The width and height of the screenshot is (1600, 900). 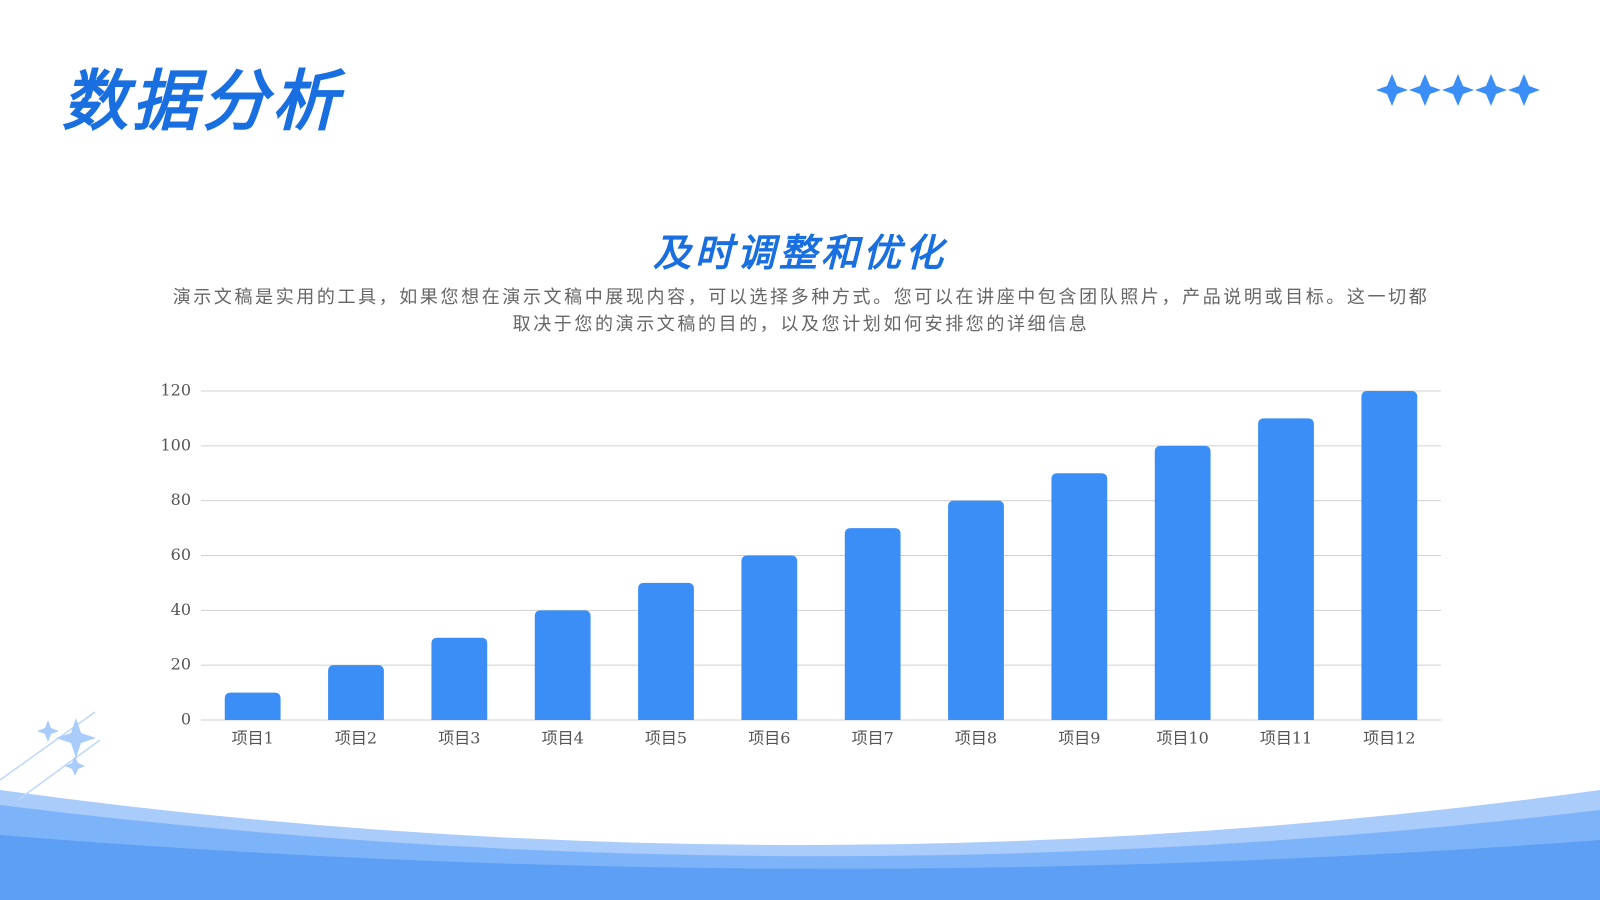 I want to click on y-tick-label: 120, so click(x=175, y=390).